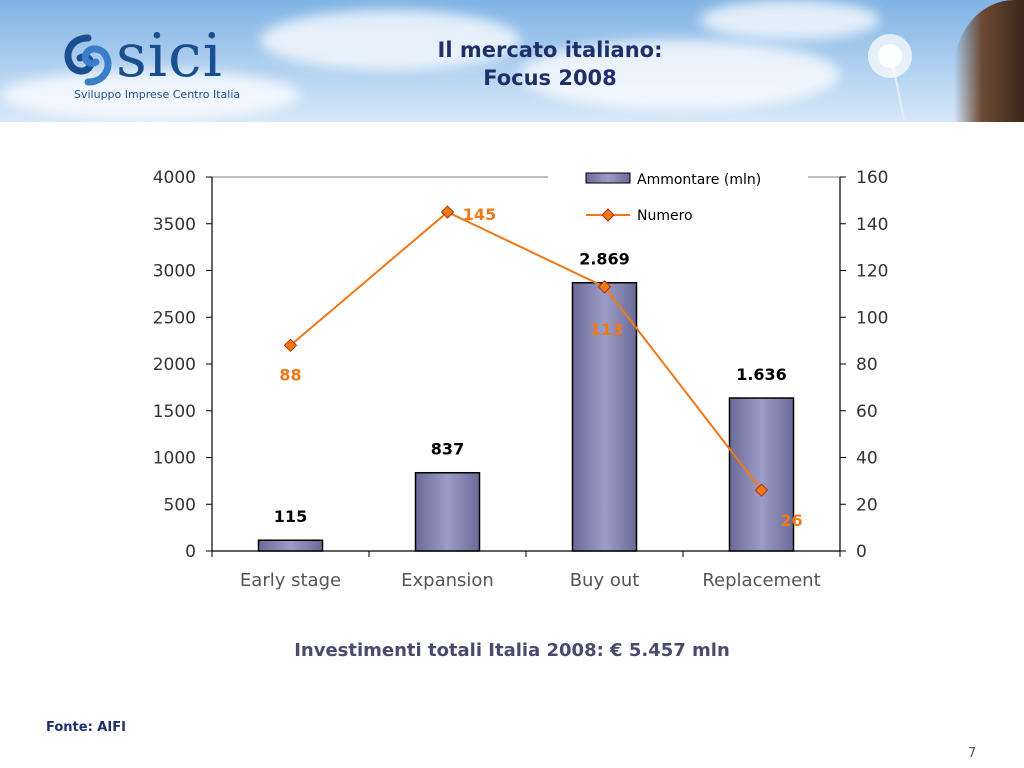  Describe the element at coordinates (290, 516) in the screenshot. I see `bar-value-label: 115` at that location.